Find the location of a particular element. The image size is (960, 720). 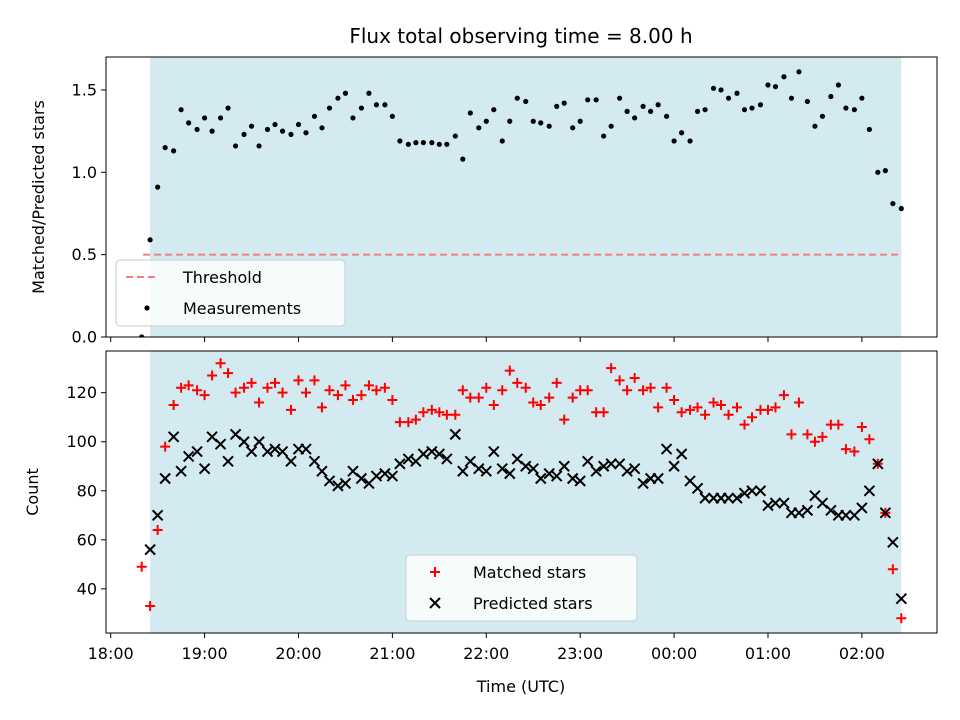

y-tick-label: 80 is located at coordinates (87, 490).